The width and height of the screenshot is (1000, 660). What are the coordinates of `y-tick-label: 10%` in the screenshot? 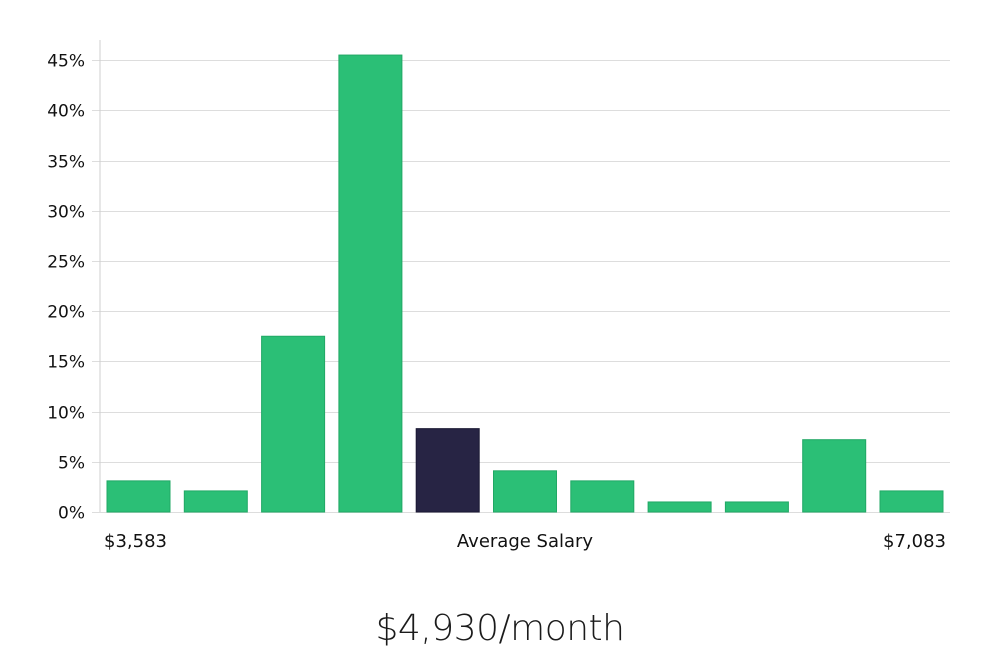 It's located at (66, 414).